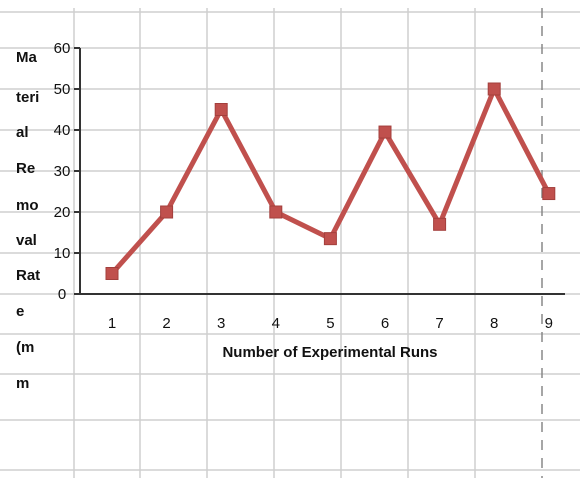 The height and width of the screenshot is (485, 580). Describe the element at coordinates (221, 323) in the screenshot. I see `x-tick-label: 3` at that location.